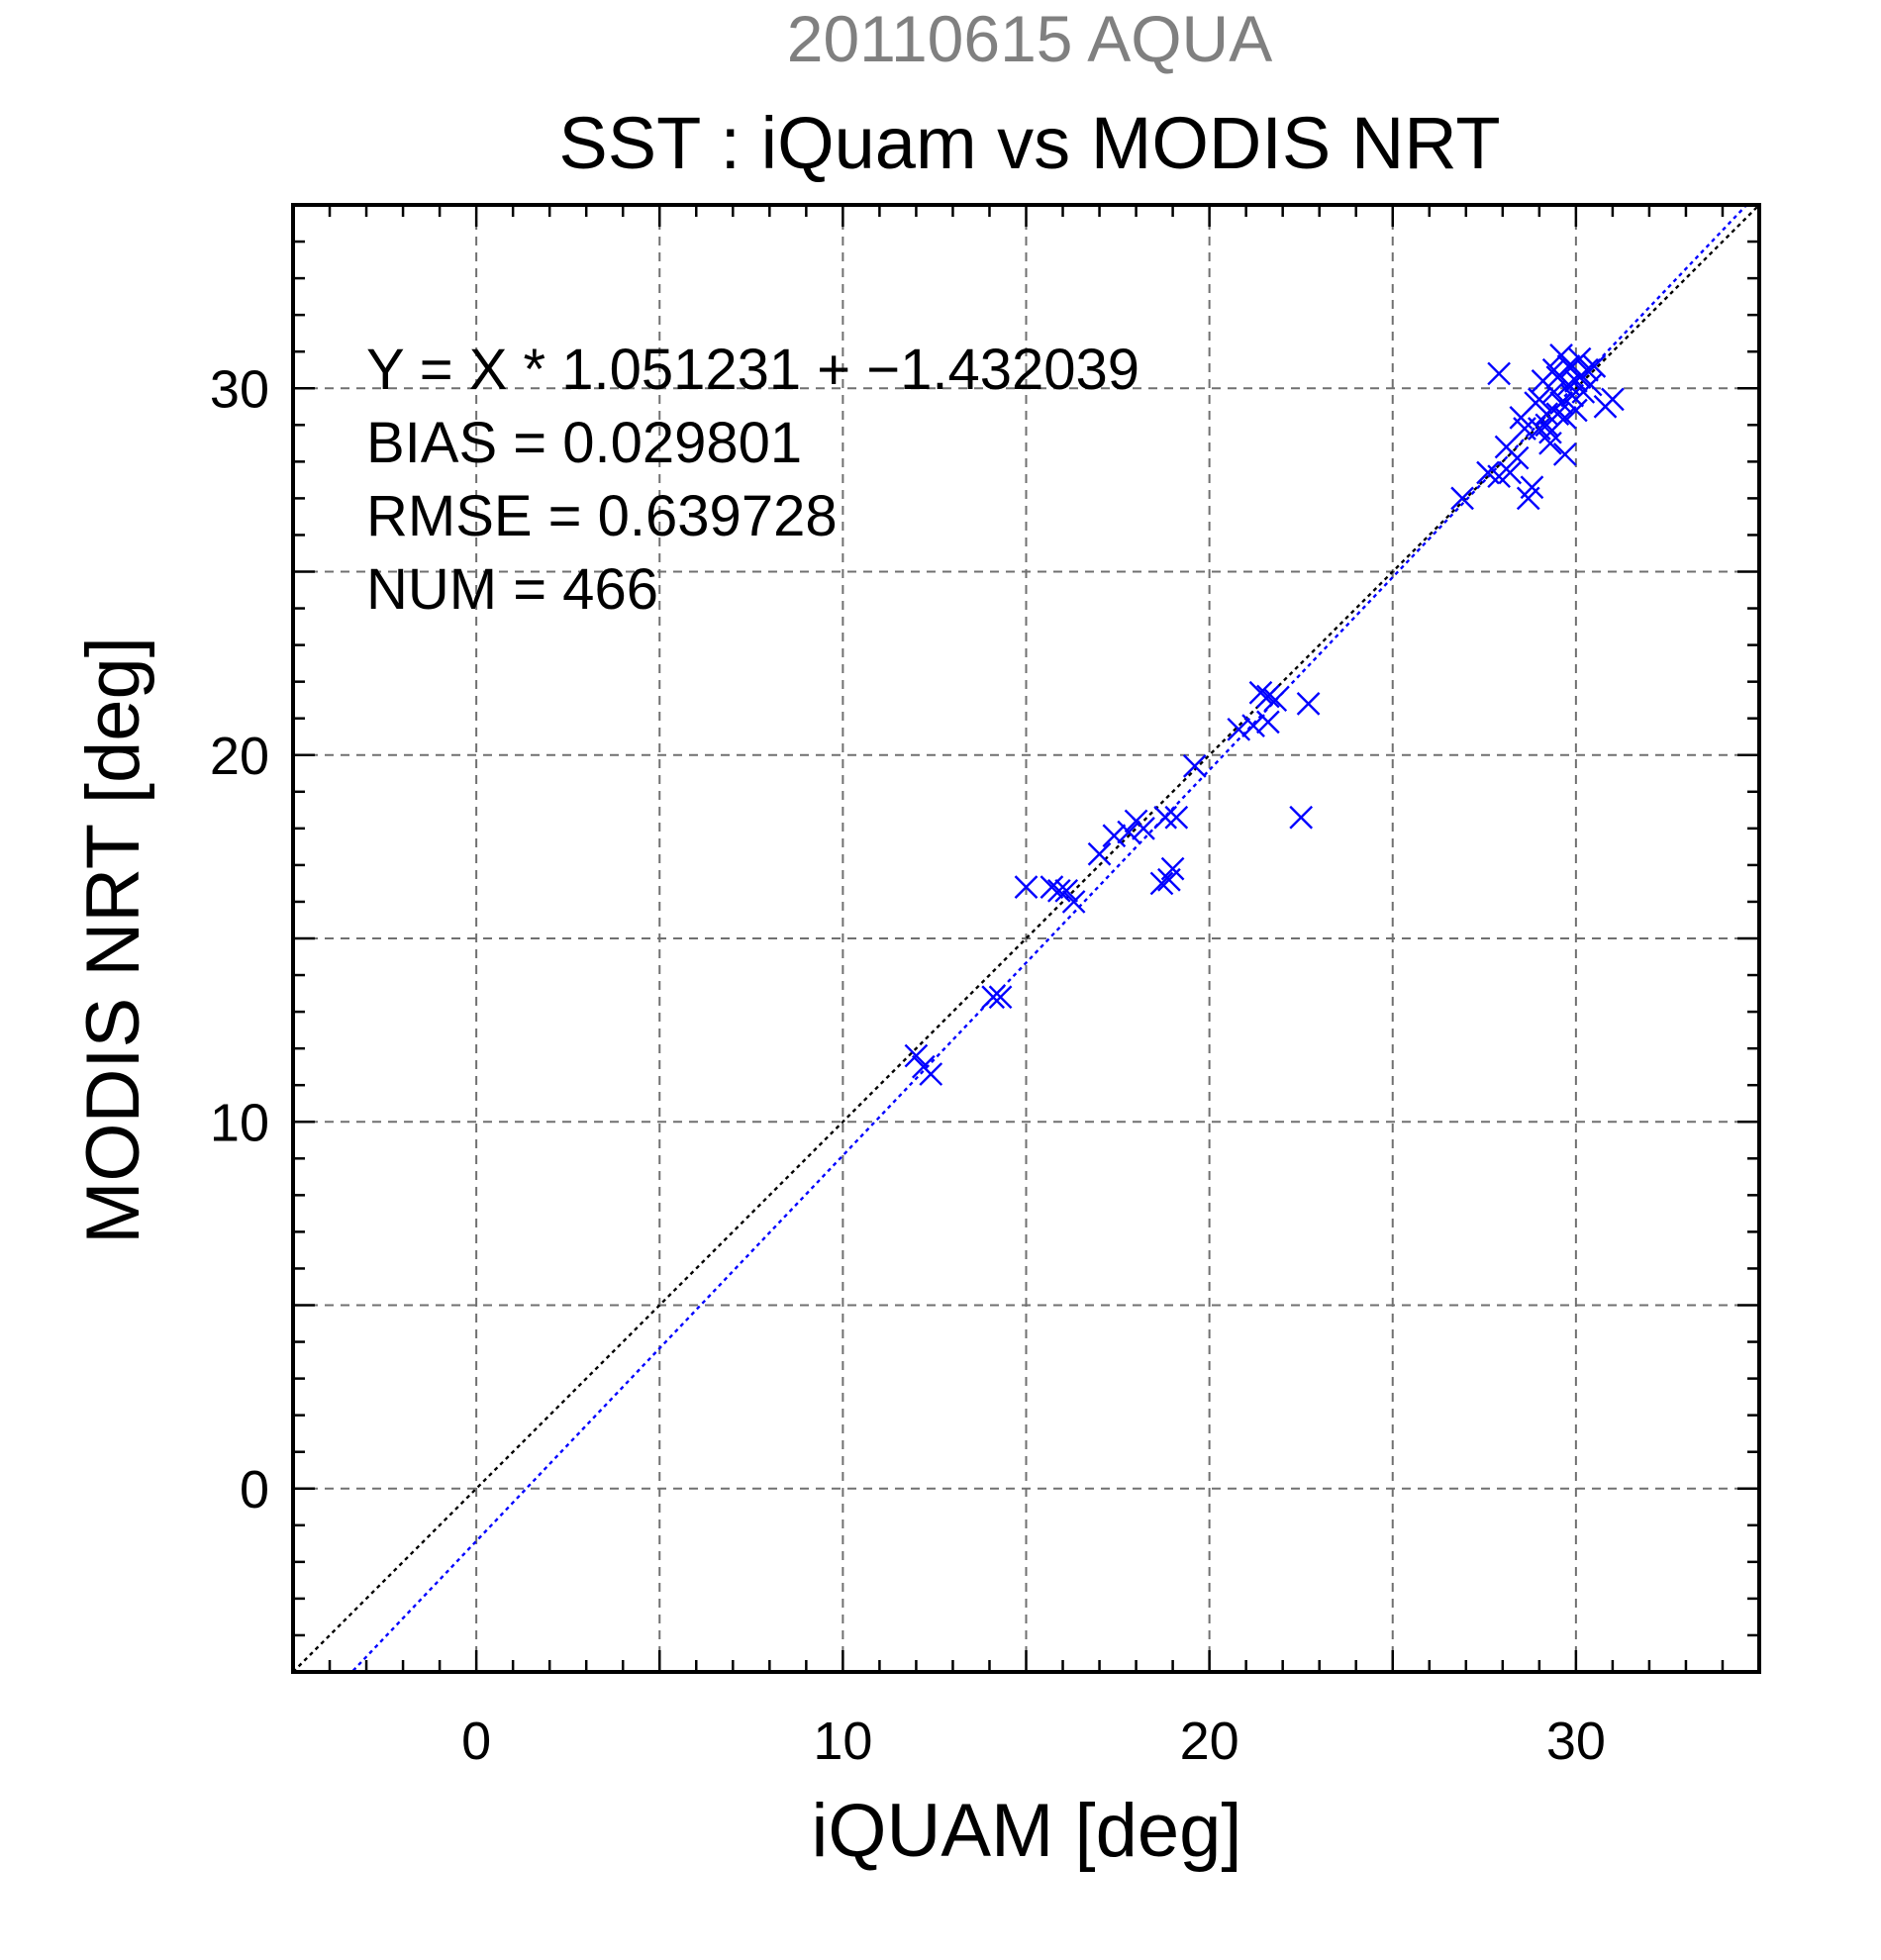  Describe the element at coordinates (1576, 1741) in the screenshot. I see `x-tick-label: 30` at that location.